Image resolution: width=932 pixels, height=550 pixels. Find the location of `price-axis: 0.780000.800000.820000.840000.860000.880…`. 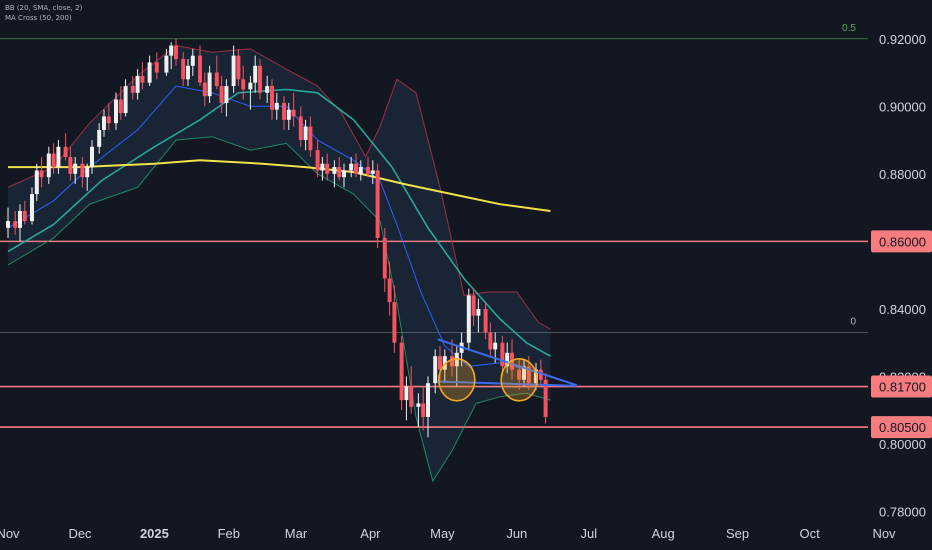

price-axis: 0.780000.800000.820000.840000.860000.880… is located at coordinates (901, 276).